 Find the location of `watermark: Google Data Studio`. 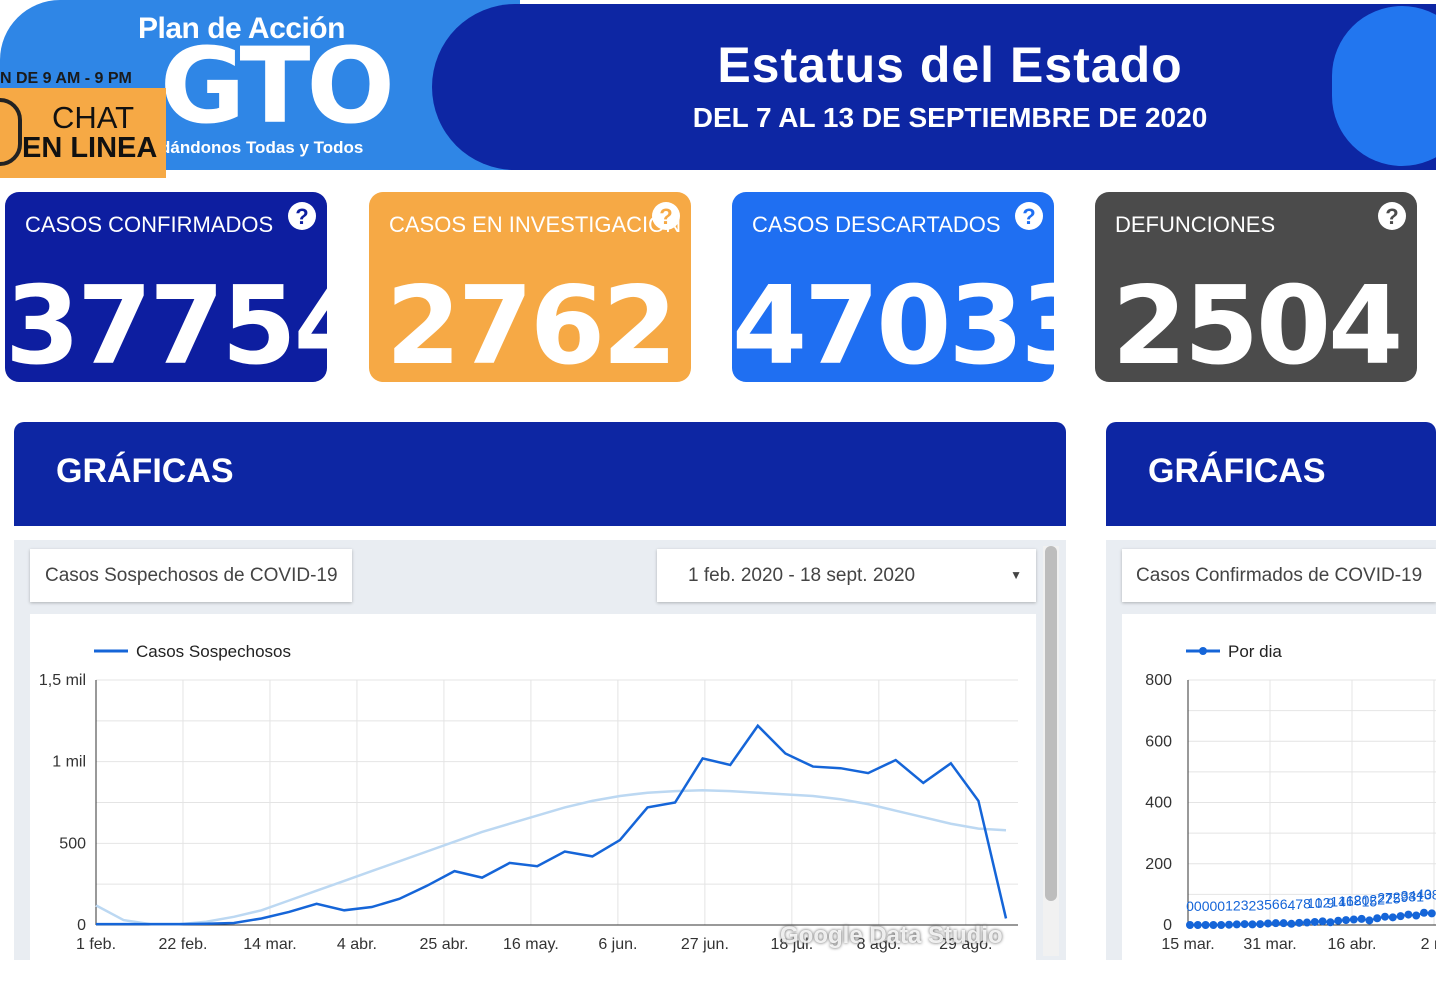

watermark: Google Data Studio is located at coordinates (891, 935).